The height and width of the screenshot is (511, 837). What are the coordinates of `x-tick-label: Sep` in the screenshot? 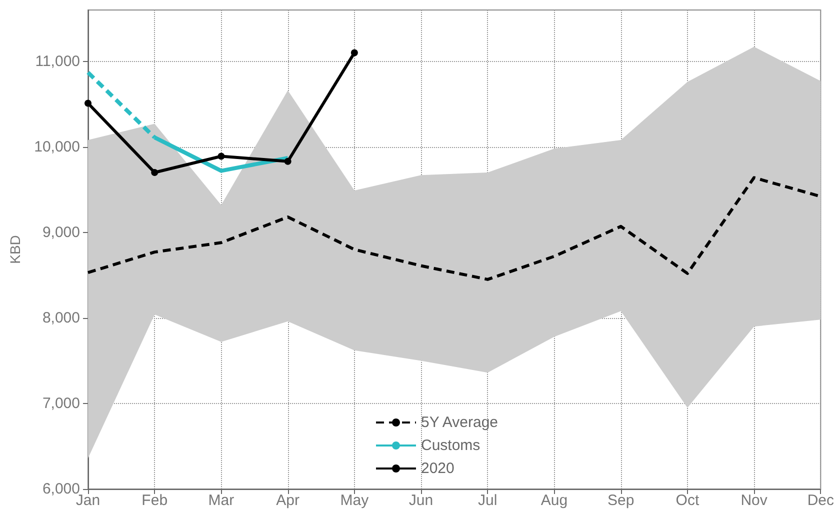 It's located at (620, 500).